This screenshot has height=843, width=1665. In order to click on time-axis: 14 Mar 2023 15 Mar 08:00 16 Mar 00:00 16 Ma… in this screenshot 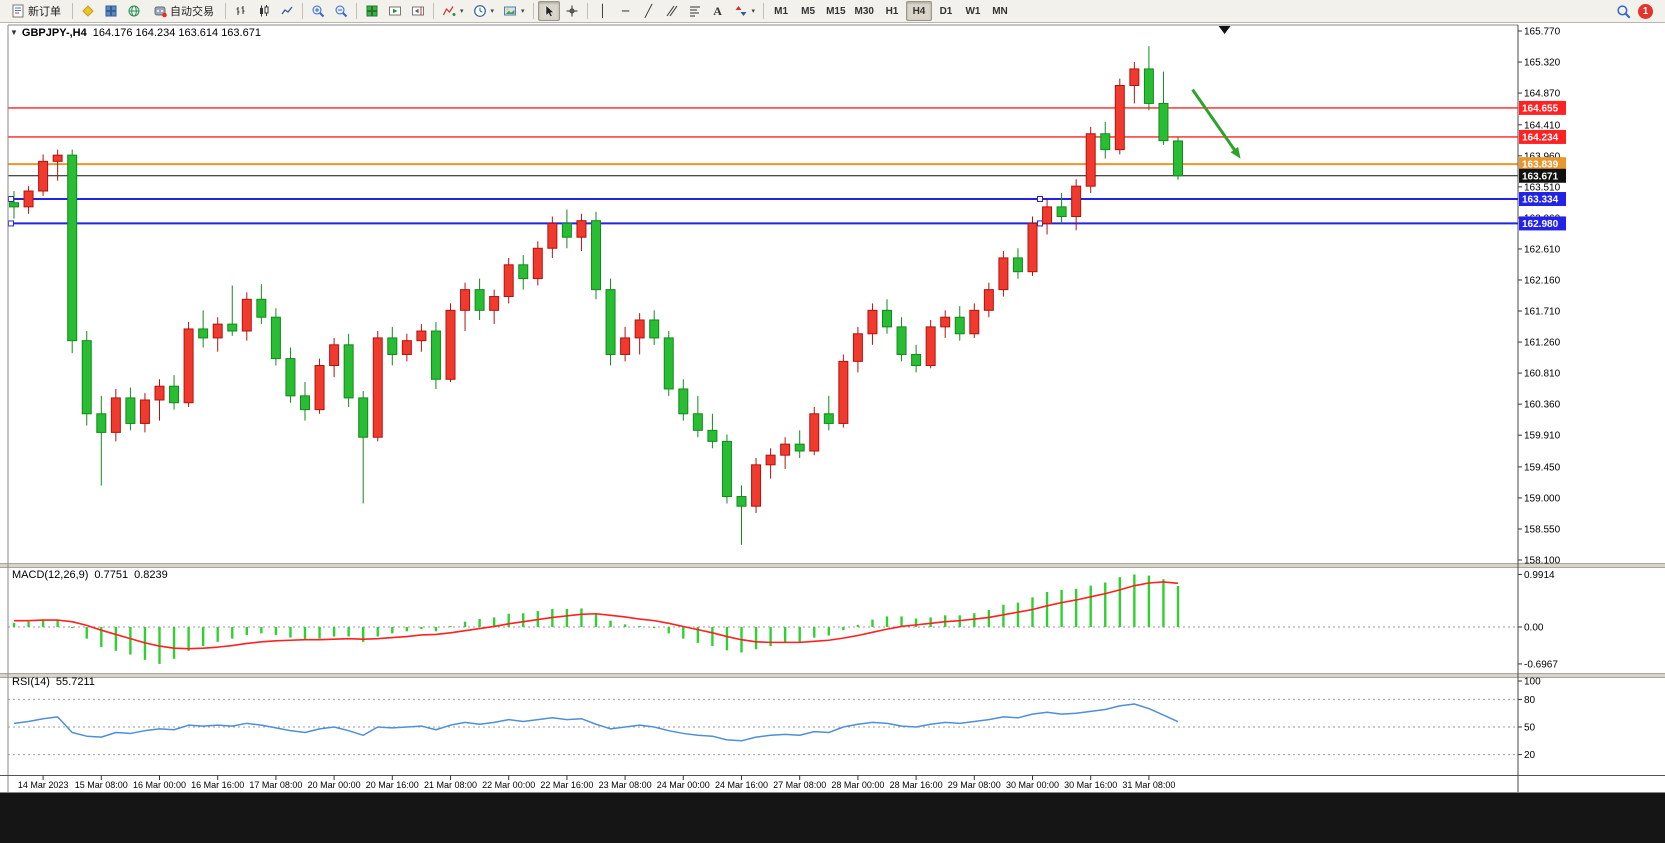, I will do `click(597, 783)`.